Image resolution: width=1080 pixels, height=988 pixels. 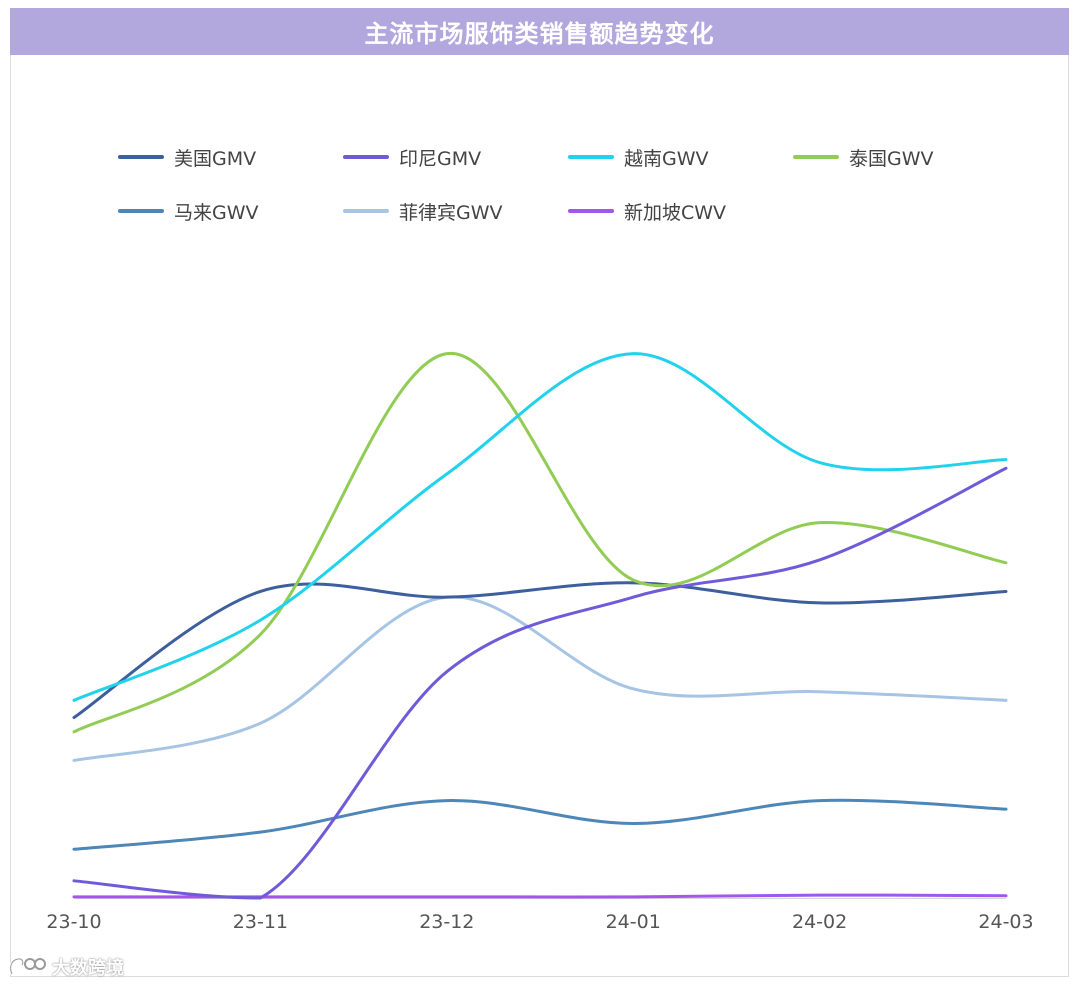 What do you see at coordinates (633, 922) in the screenshot?
I see `x-tick-label: 24-01` at bounding box center [633, 922].